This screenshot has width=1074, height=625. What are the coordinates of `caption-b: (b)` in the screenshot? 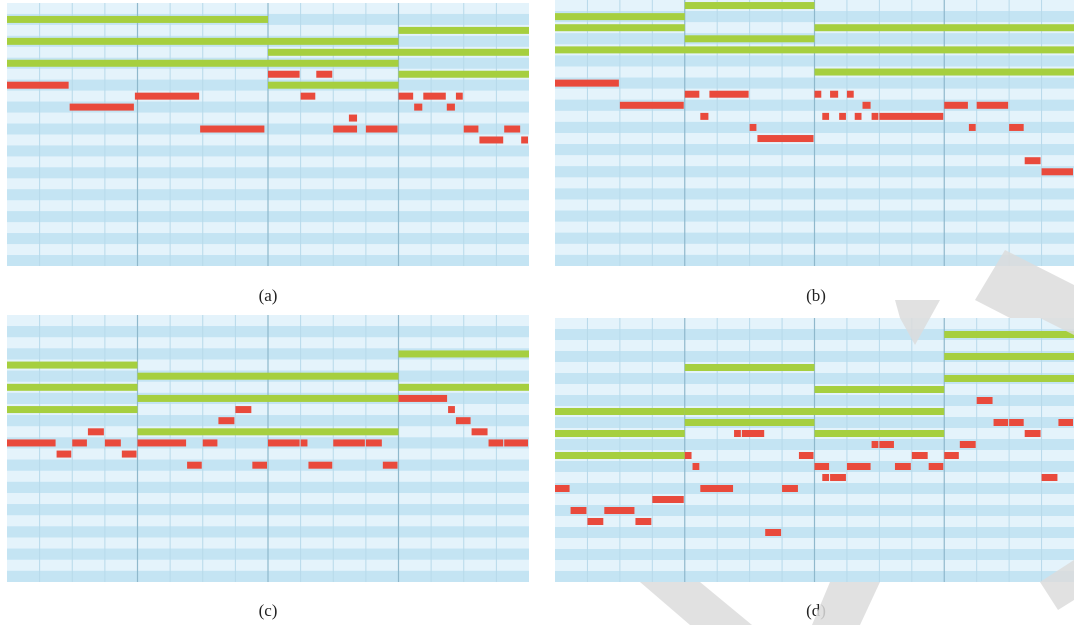 It's located at (816, 295).